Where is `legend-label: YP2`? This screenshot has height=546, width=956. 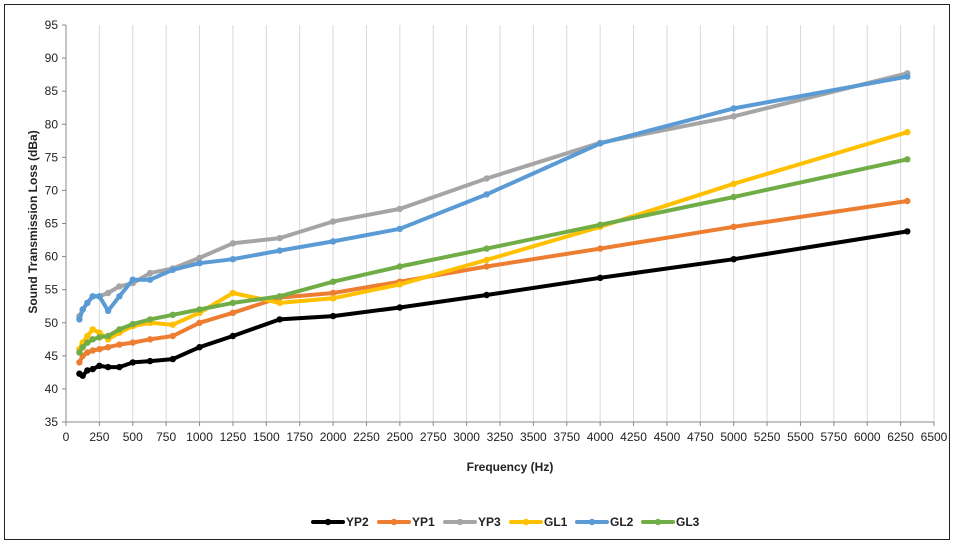 legend-label: YP2 is located at coordinates (357, 522).